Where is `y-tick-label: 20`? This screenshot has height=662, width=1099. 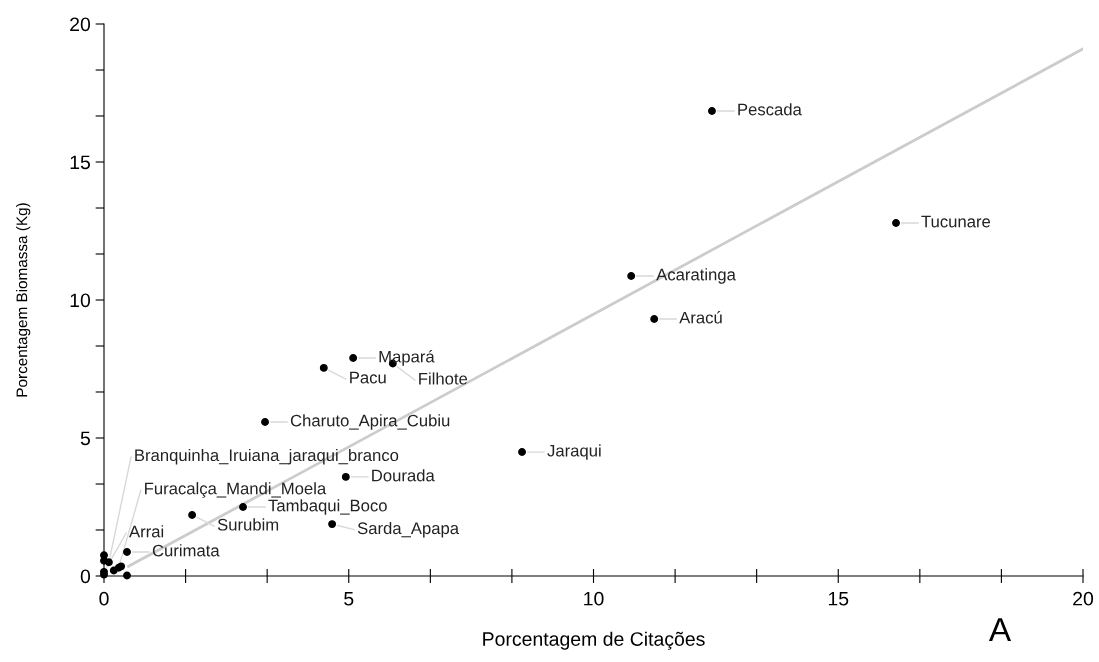 y-tick-label: 20 is located at coordinates (80, 24).